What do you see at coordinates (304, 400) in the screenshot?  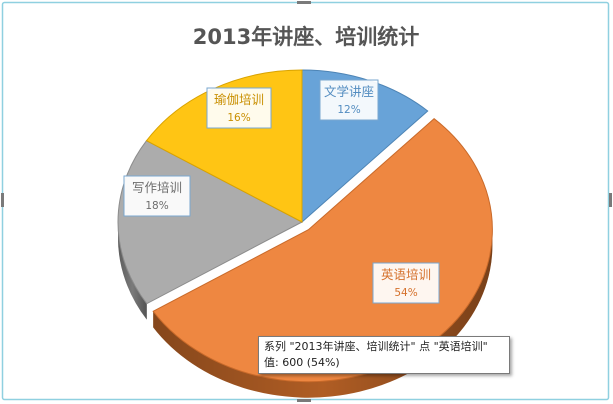 I see `handle-bottom` at bounding box center [304, 400].